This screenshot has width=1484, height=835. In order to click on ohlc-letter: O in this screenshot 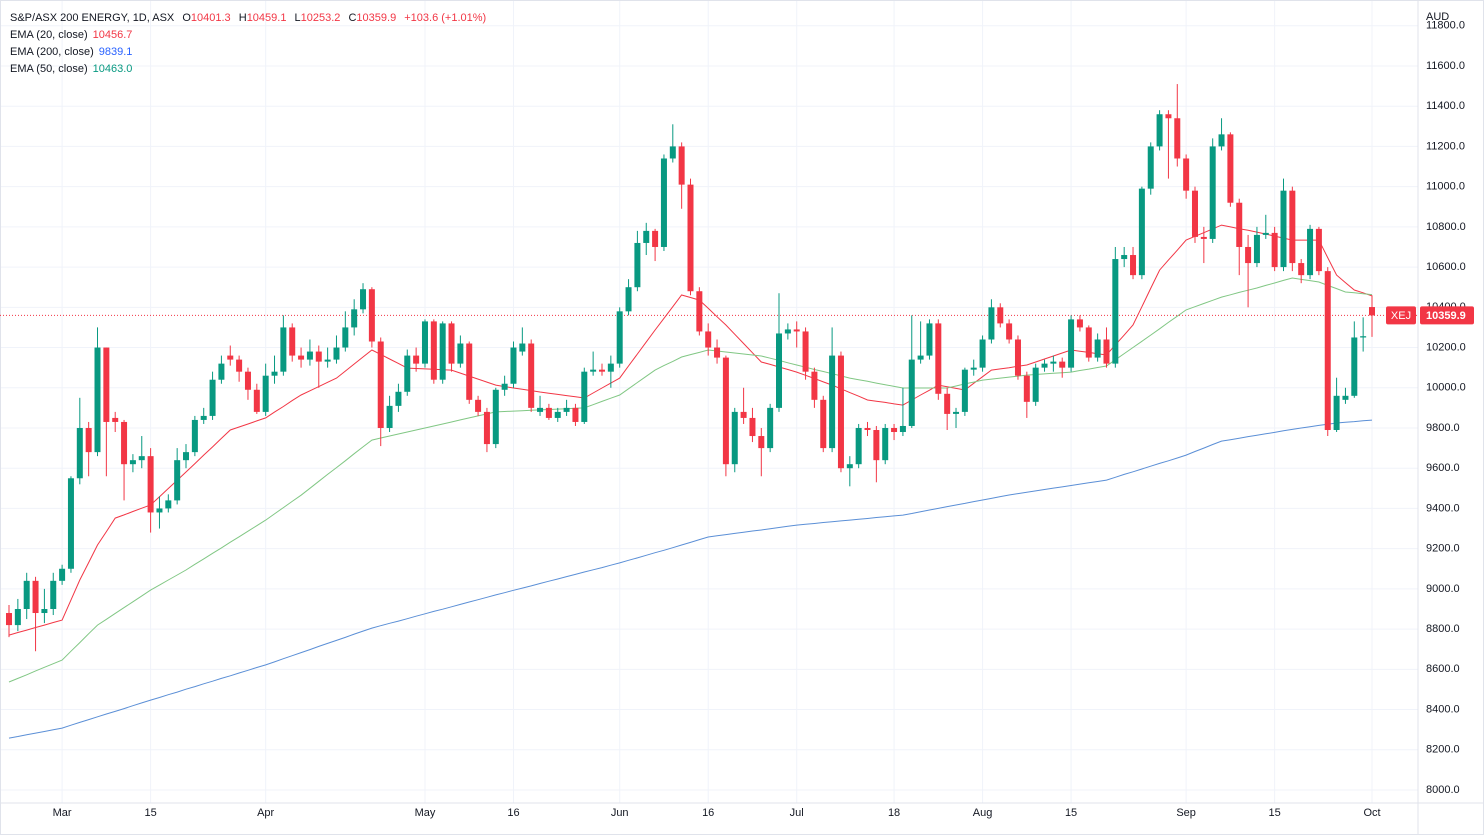, I will do `click(186, 18)`.